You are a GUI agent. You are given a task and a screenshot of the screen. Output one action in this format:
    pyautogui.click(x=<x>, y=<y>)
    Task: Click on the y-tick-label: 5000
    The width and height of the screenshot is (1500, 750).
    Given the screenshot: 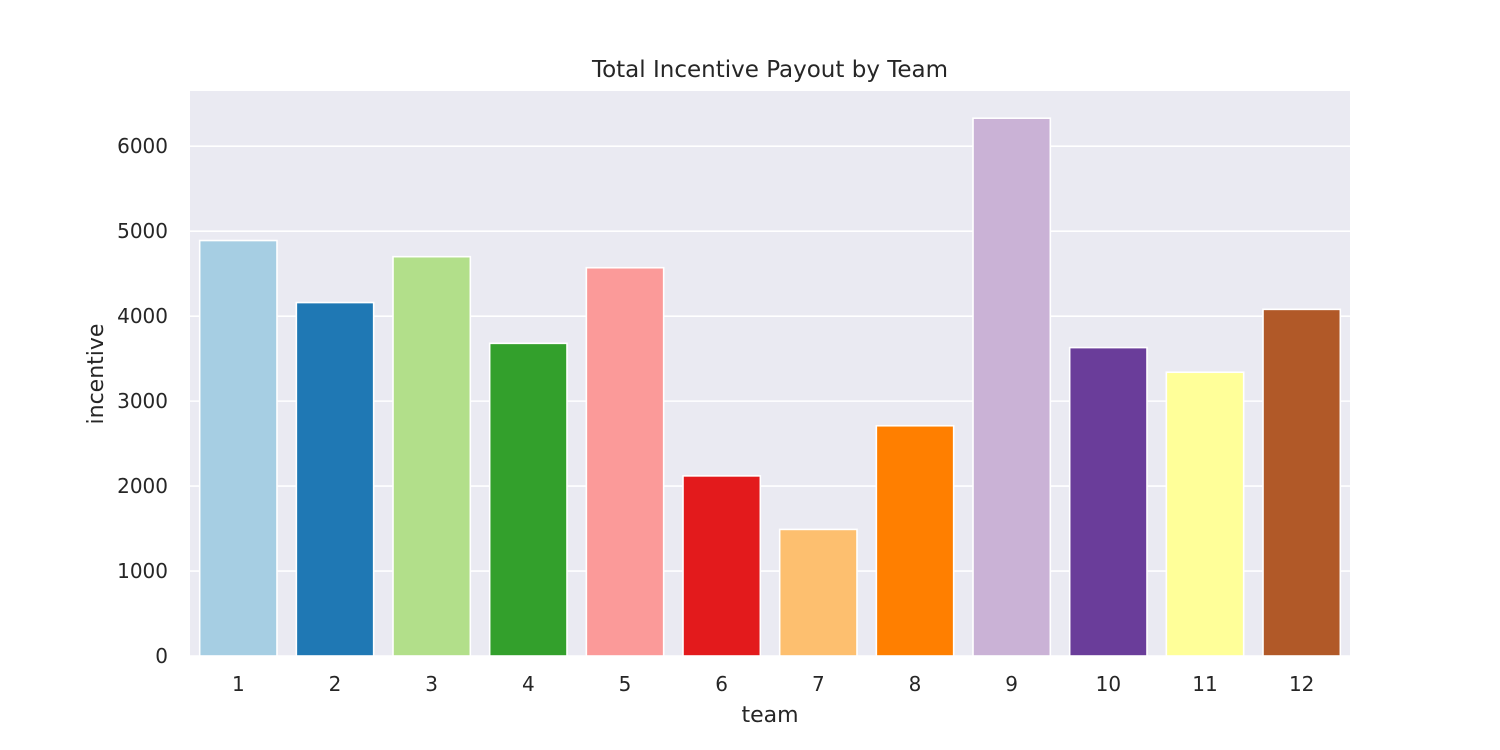 What is the action you would take?
    pyautogui.click(x=142, y=231)
    